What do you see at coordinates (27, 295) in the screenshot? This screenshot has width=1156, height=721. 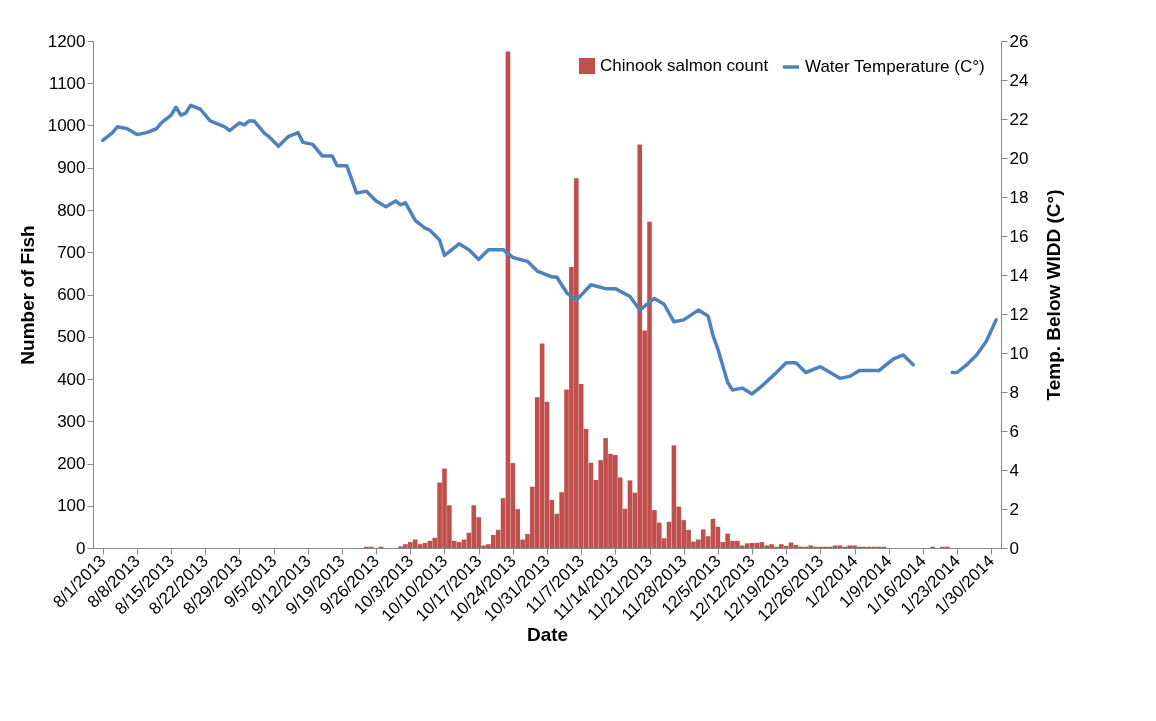 I see `y-axis-title: Number of Fish` at bounding box center [27, 295].